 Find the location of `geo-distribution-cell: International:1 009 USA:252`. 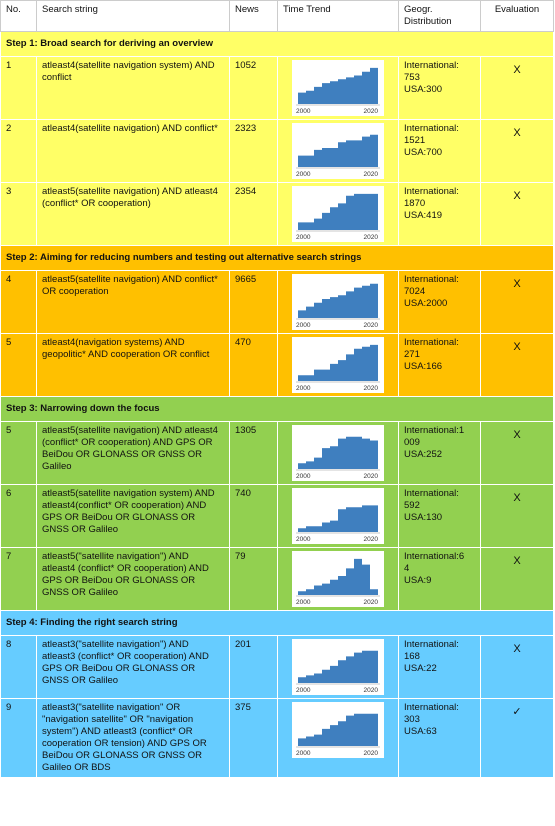

geo-distribution-cell: International:1 009 USA:252 is located at coordinates (439, 453).